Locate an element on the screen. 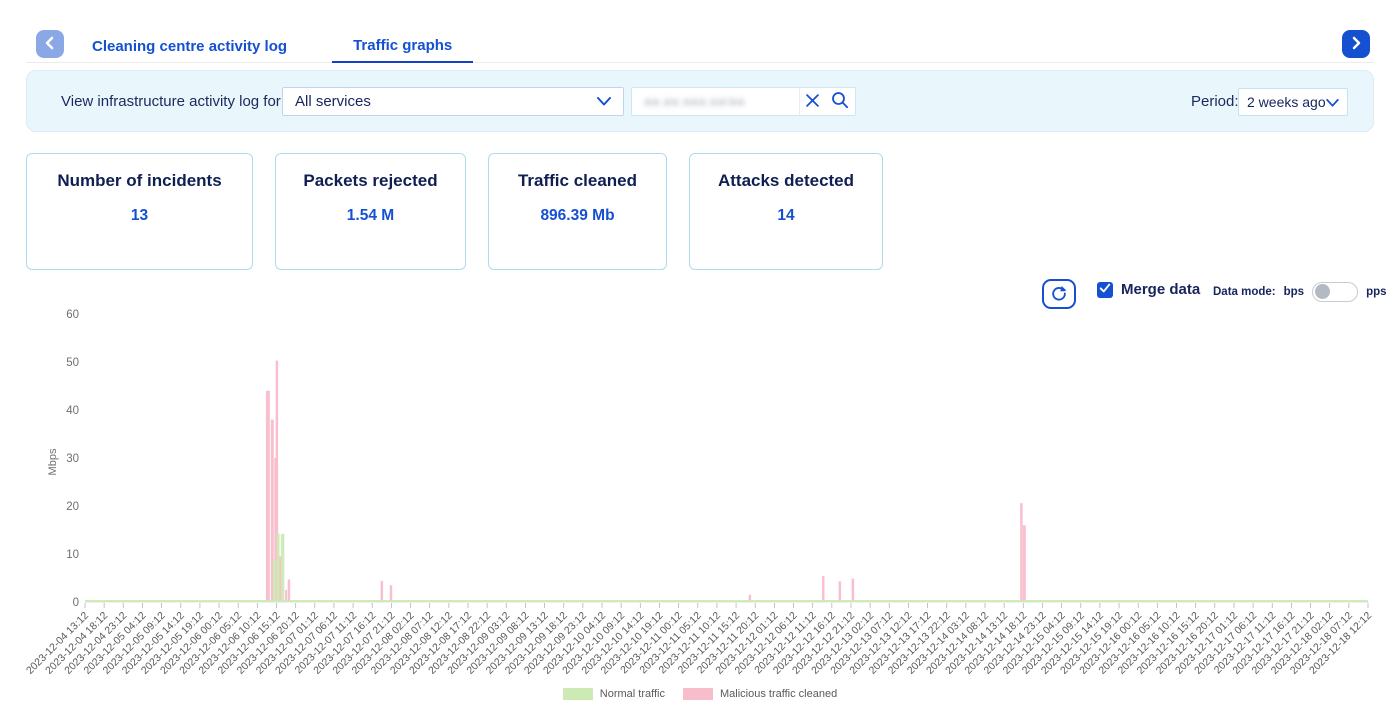 The width and height of the screenshot is (1400, 719). stat-card-attacks-detected: Attacks detected 14 is located at coordinates (786, 211).